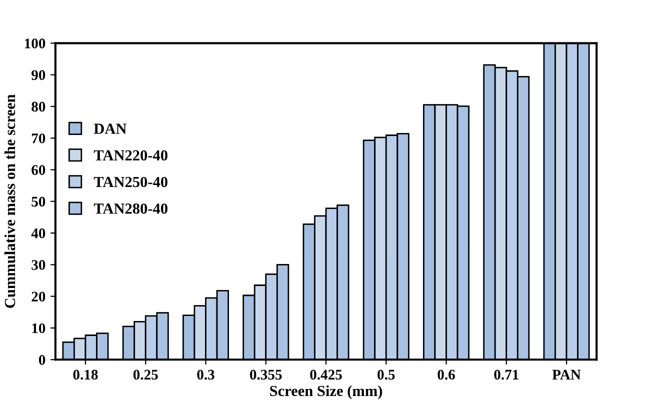 The image size is (652, 411). I want to click on x-tick-label: 0.5, so click(386, 375).